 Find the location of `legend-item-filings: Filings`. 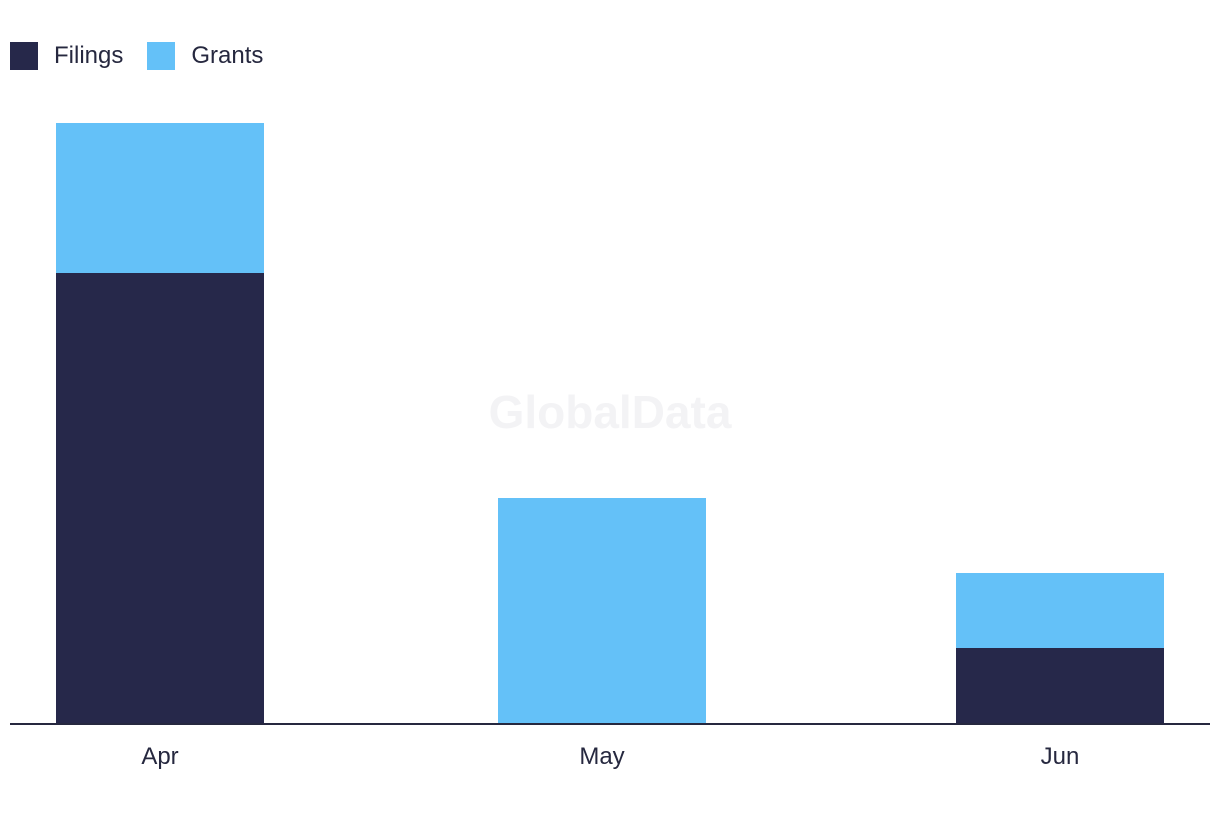

legend-item-filings: Filings is located at coordinates (66, 56).